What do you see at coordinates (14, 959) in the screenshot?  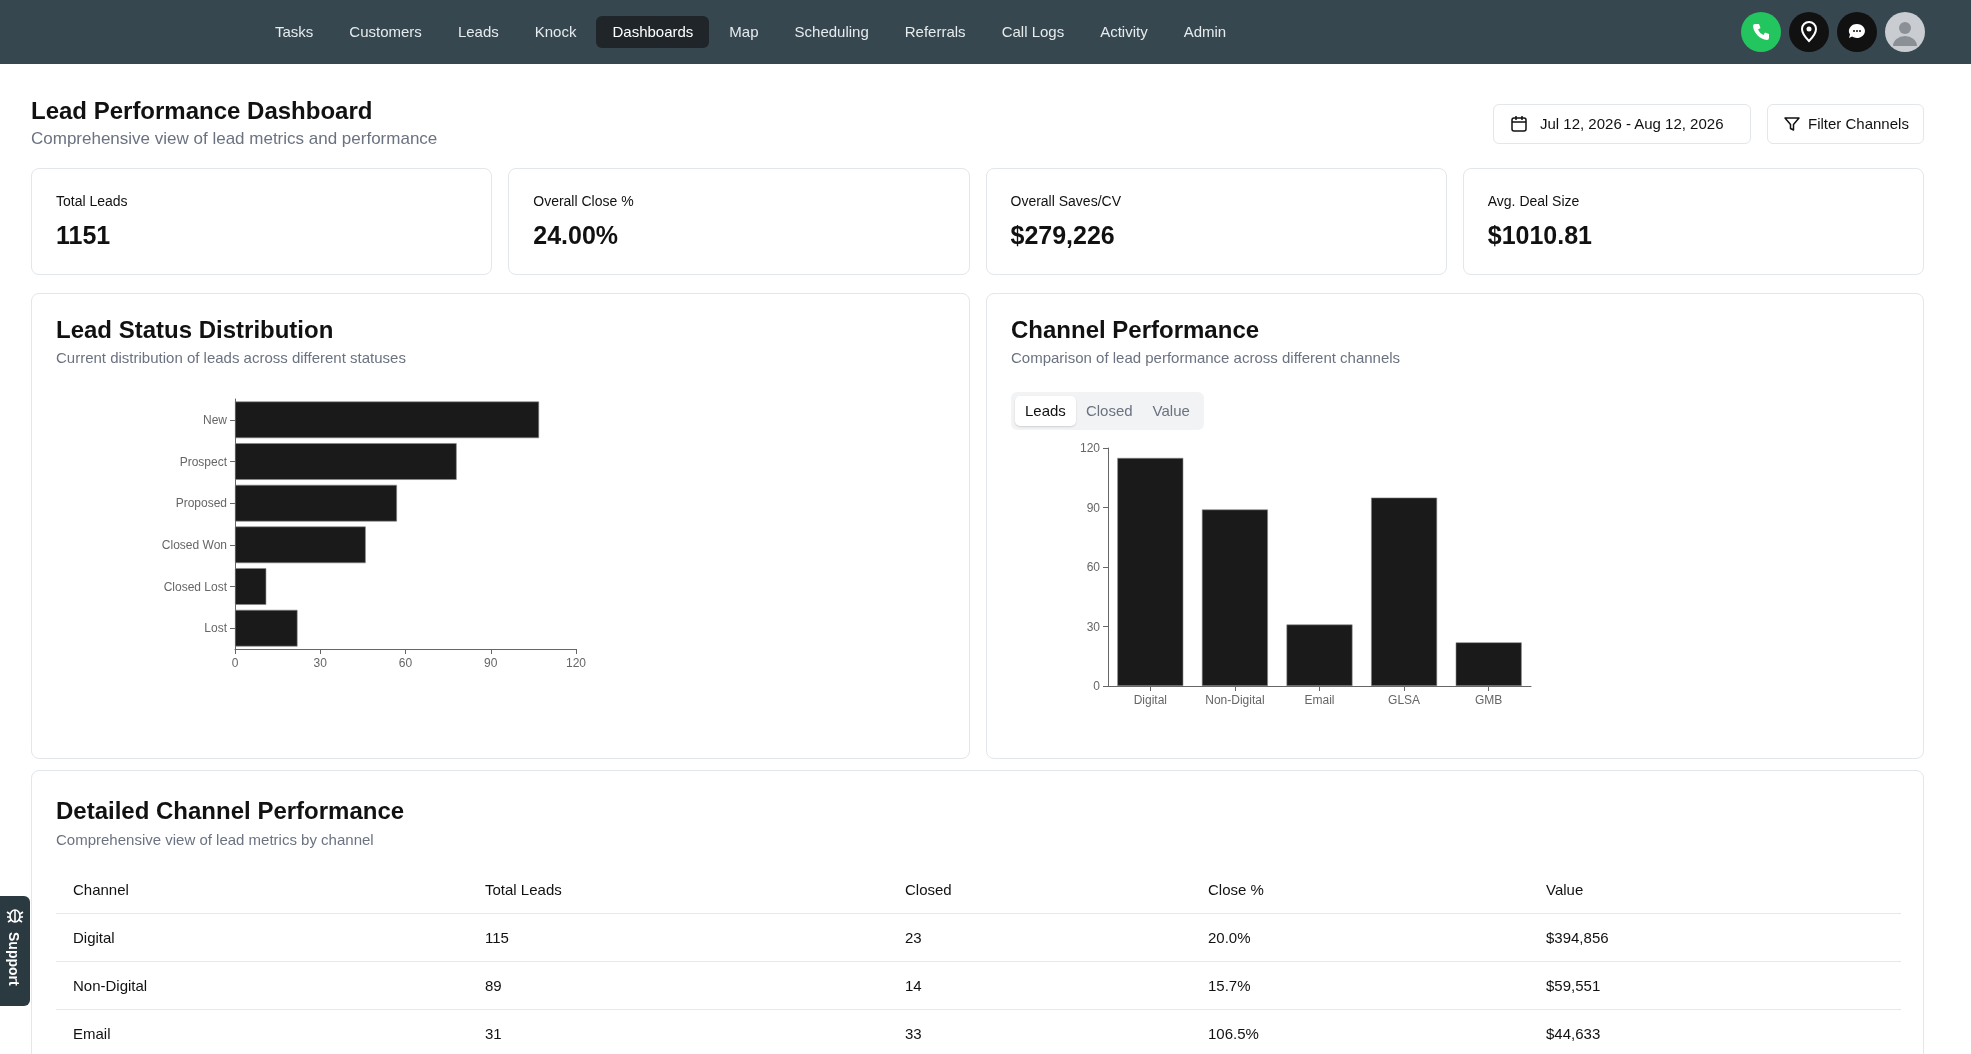 I see `text: Support` at bounding box center [14, 959].